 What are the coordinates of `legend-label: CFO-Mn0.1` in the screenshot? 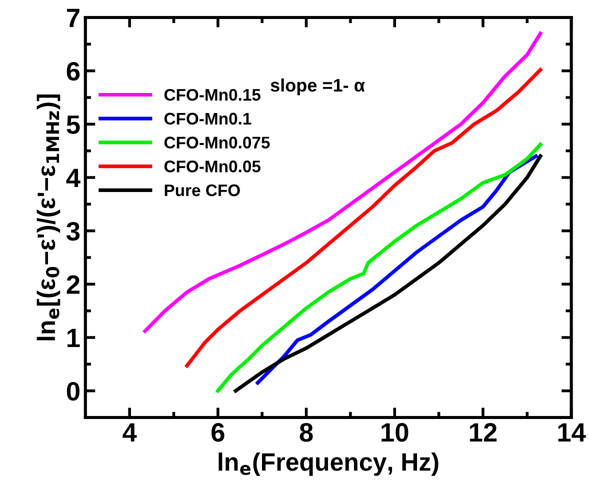 It's located at (208, 118).